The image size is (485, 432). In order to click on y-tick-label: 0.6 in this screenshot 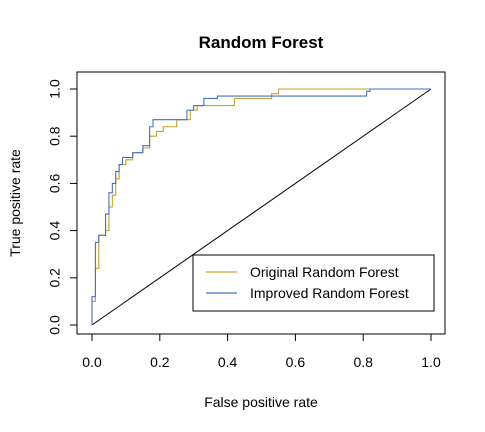, I will do `click(55, 183)`.